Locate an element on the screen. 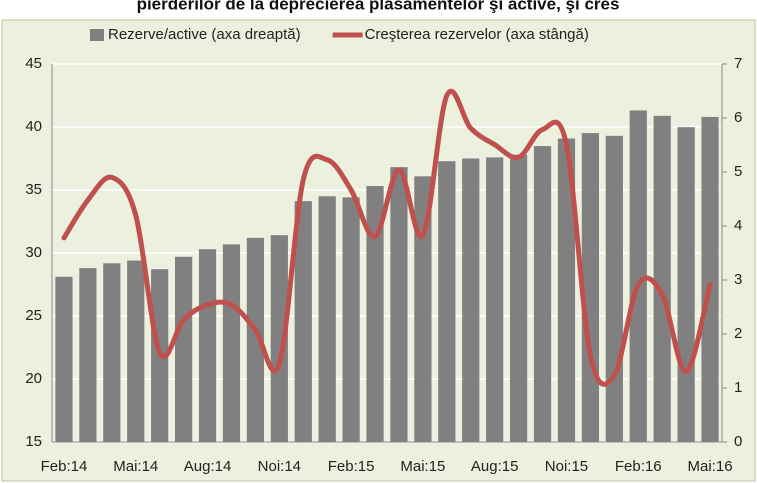 This screenshot has height=483, width=757. y2-tick-label: 1 is located at coordinates (738, 387).